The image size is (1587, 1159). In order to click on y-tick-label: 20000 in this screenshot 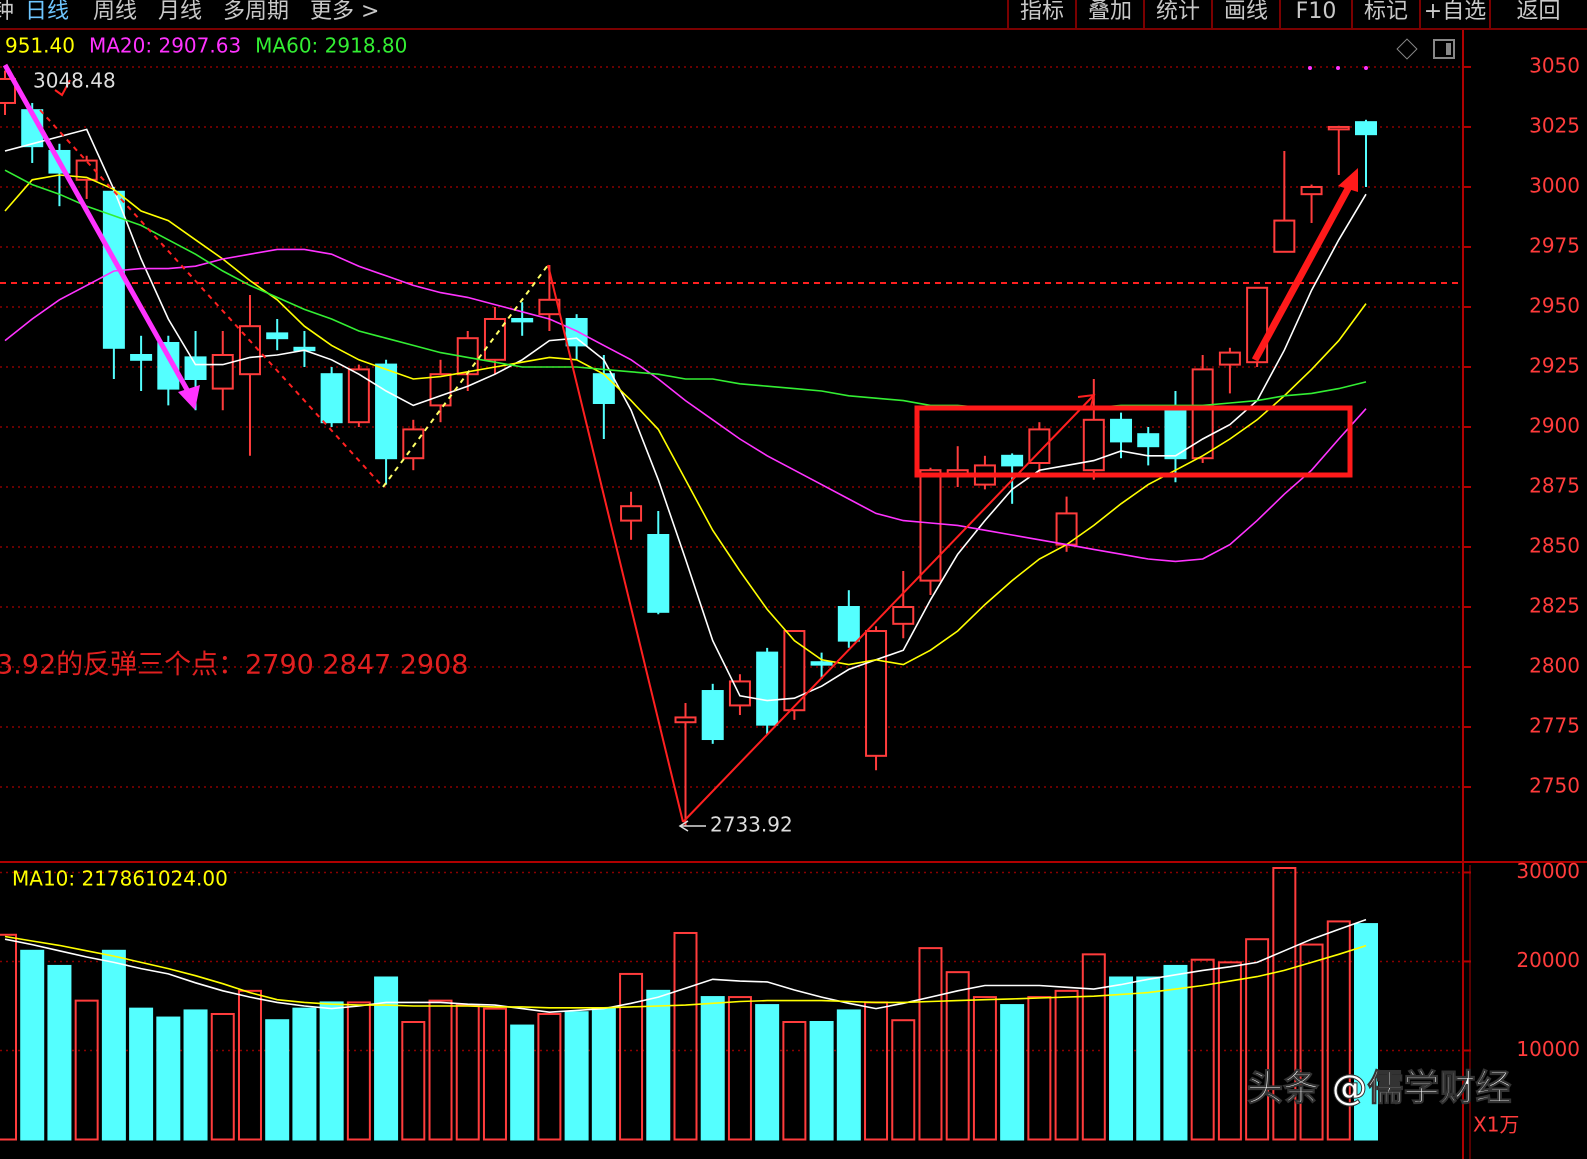, I will do `click(1548, 960)`.